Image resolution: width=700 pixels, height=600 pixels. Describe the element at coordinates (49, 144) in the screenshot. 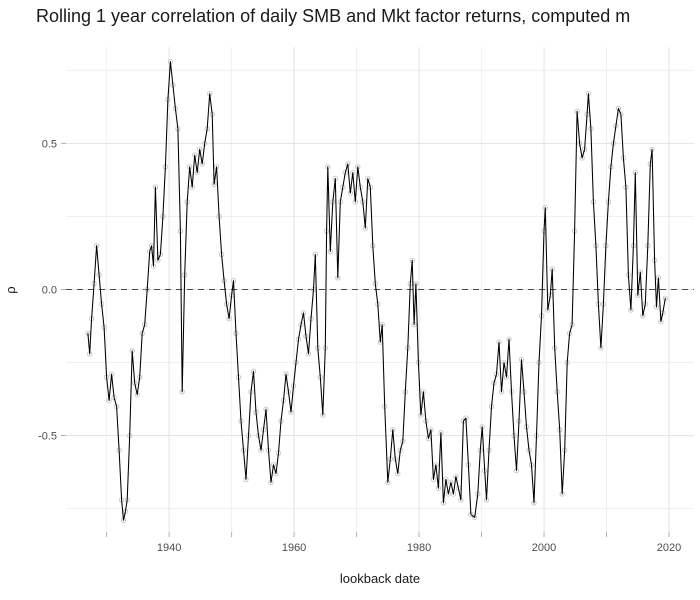

I see `y-tick-label: 0.5` at that location.